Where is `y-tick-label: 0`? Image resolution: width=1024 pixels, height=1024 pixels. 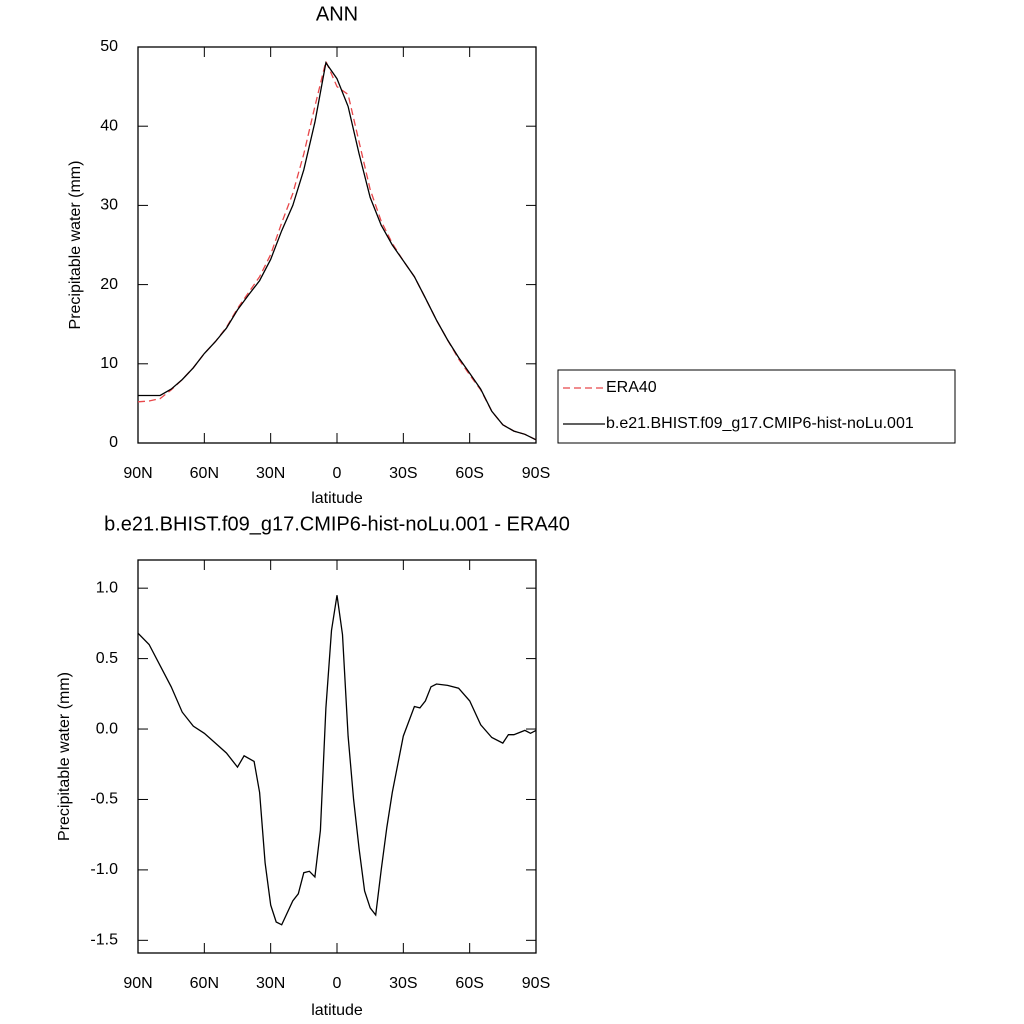
y-tick-label: 0 is located at coordinates (113, 442).